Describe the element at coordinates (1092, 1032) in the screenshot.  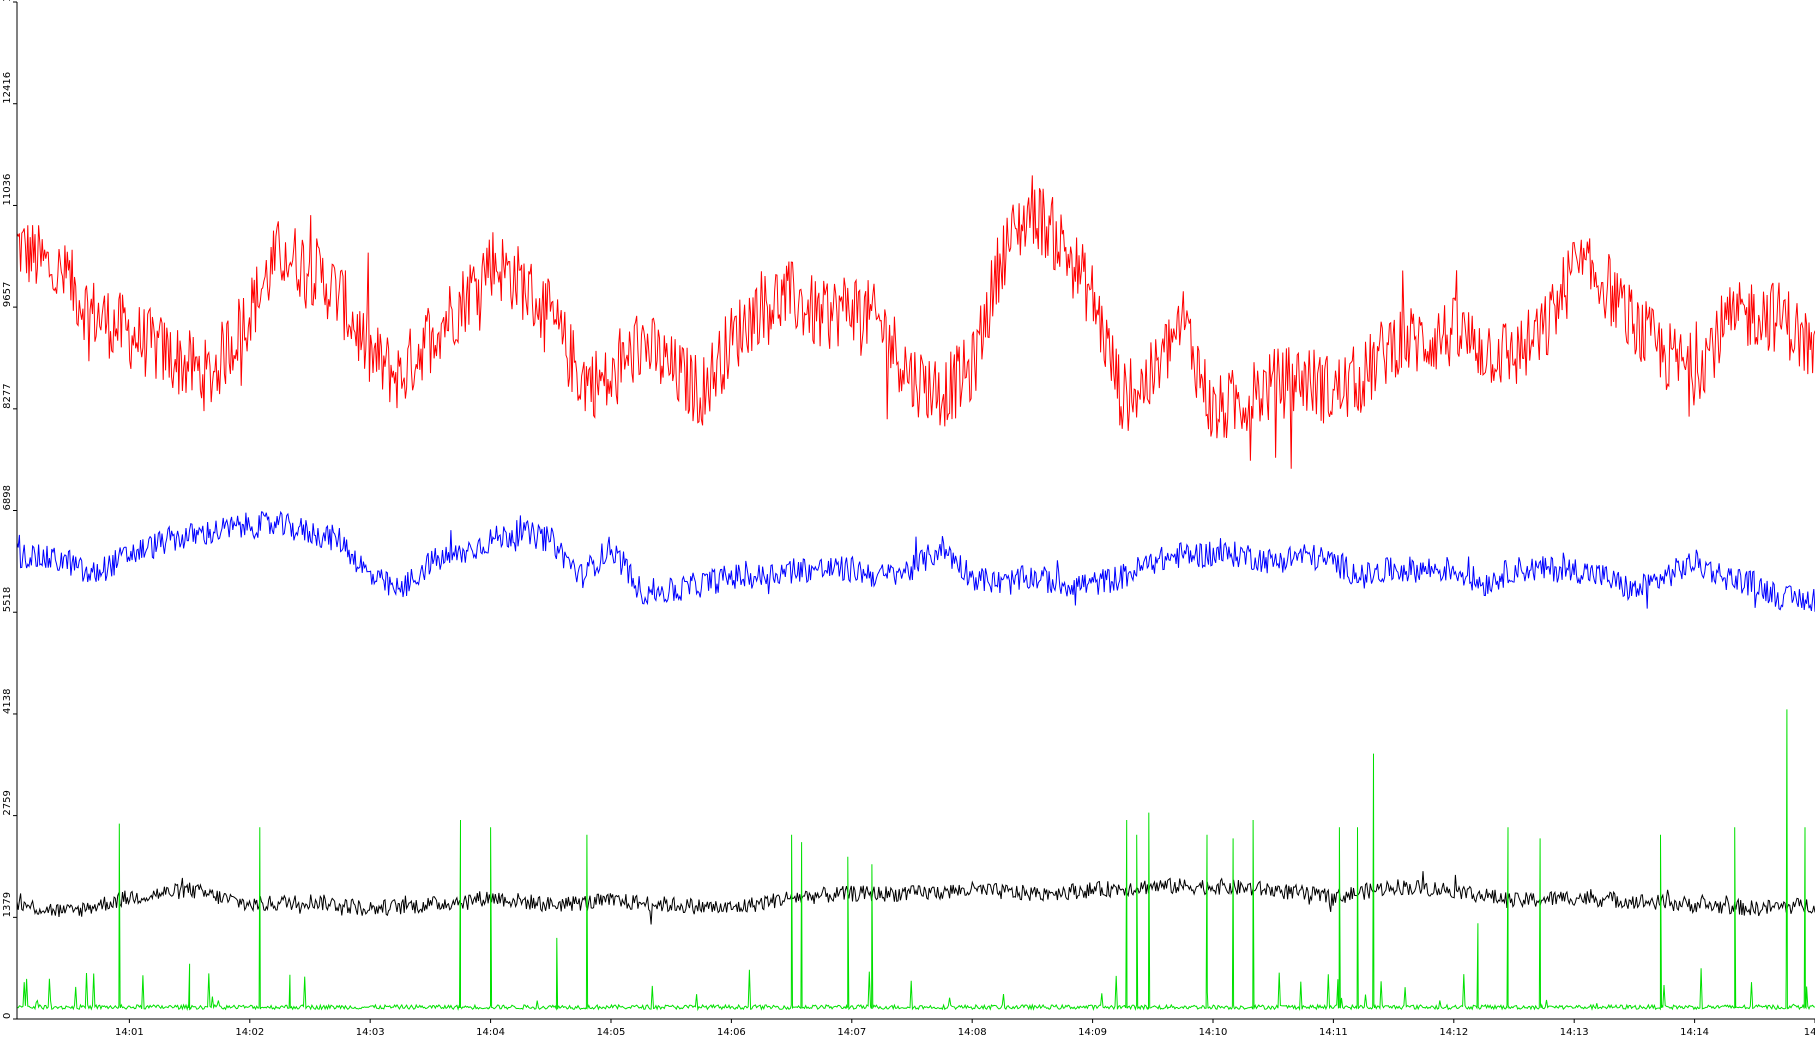
I see `x-tick-label: 14:09` at that location.